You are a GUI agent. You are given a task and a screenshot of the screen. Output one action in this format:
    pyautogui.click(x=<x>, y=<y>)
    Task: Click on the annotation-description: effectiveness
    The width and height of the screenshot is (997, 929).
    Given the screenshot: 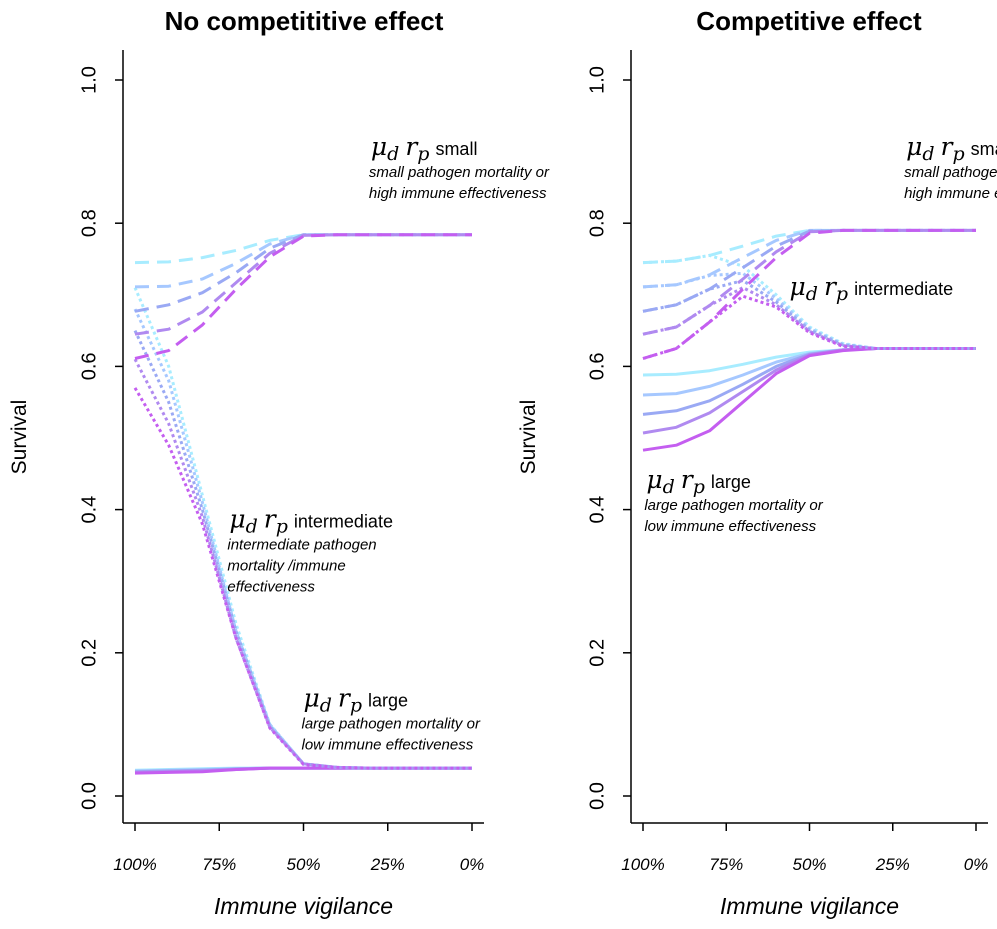 What is the action you would take?
    pyautogui.click(x=271, y=587)
    